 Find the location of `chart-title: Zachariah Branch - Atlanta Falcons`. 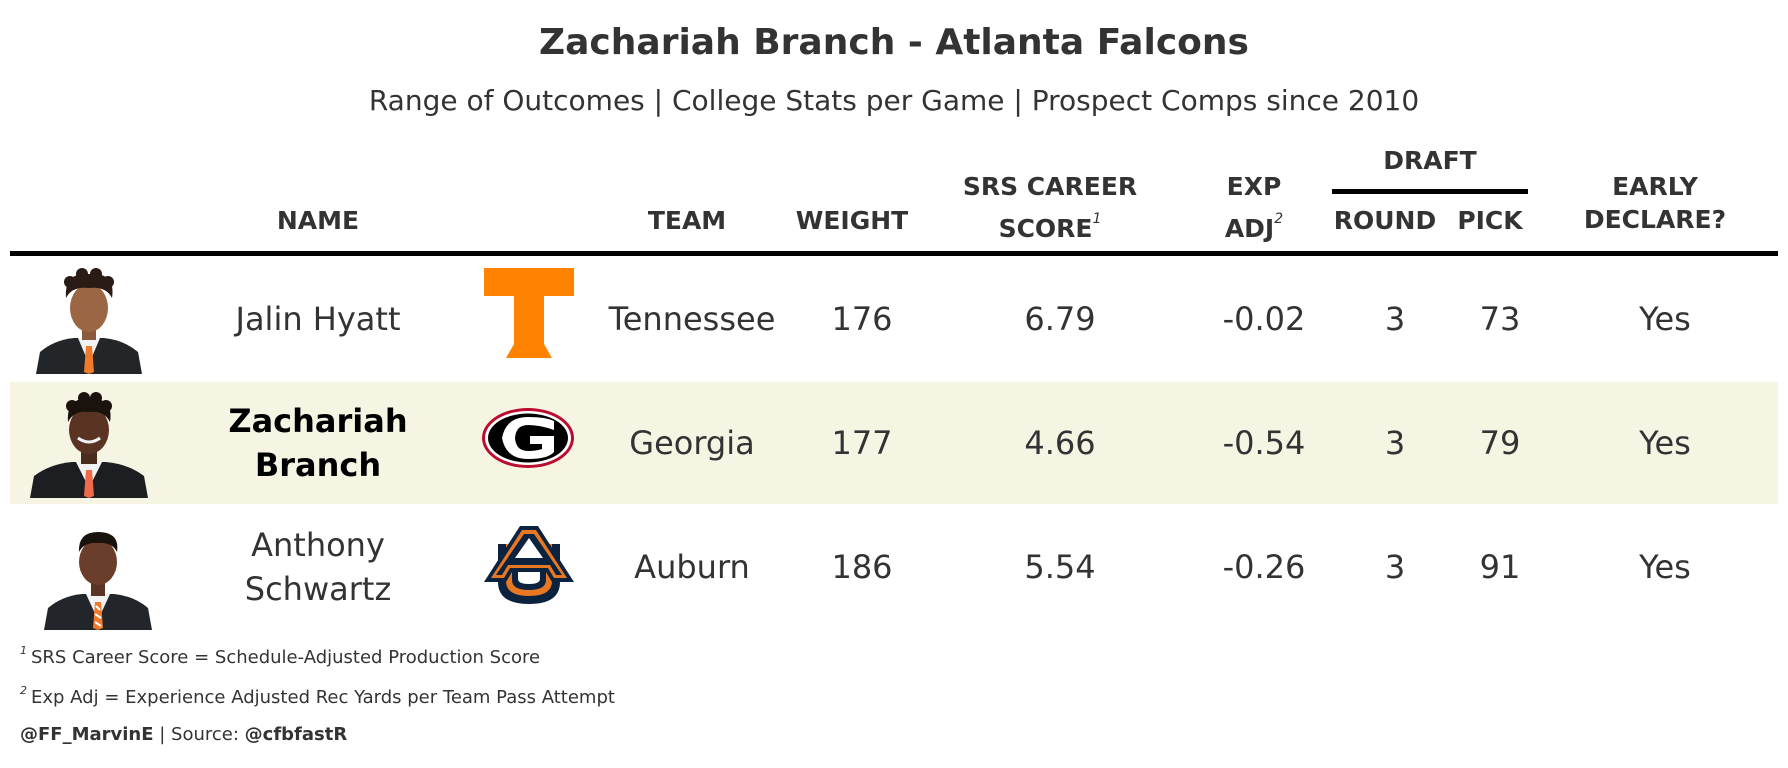

chart-title: Zachariah Branch - Atlanta Falcons is located at coordinates (894, 42).